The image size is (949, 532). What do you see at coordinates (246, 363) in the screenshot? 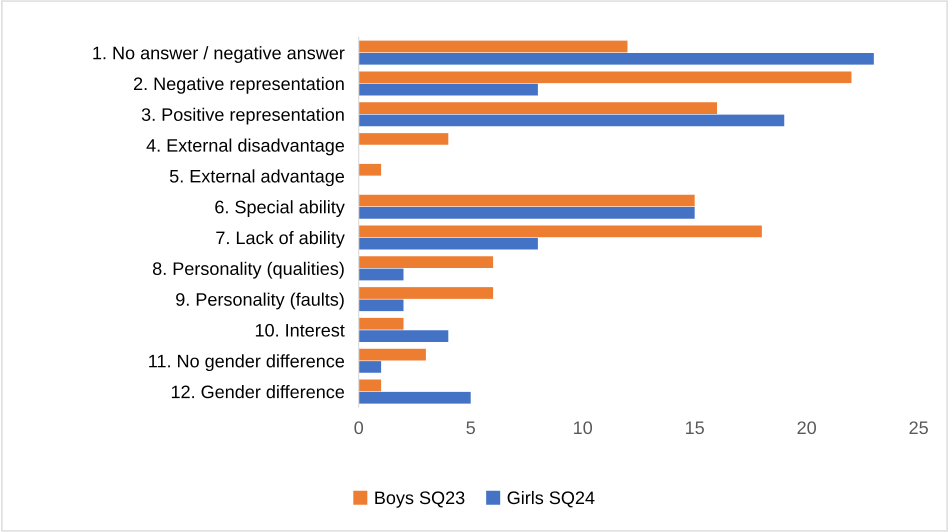
I see `y-tick-label: 11. No gender difference` at bounding box center [246, 363].